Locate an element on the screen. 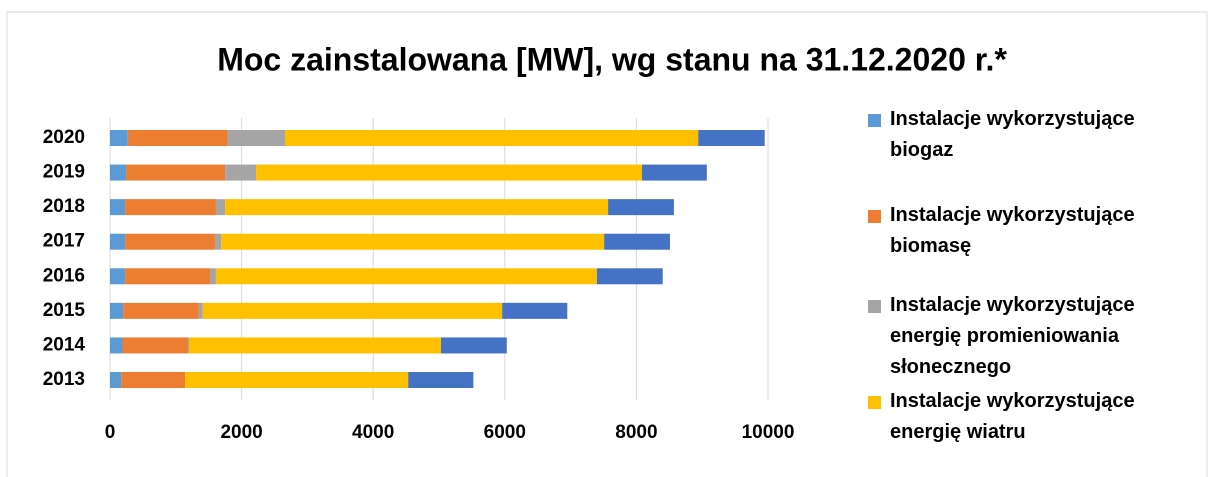 This screenshot has height=477, width=1208. y-tick-label: 2019 is located at coordinates (64, 172).